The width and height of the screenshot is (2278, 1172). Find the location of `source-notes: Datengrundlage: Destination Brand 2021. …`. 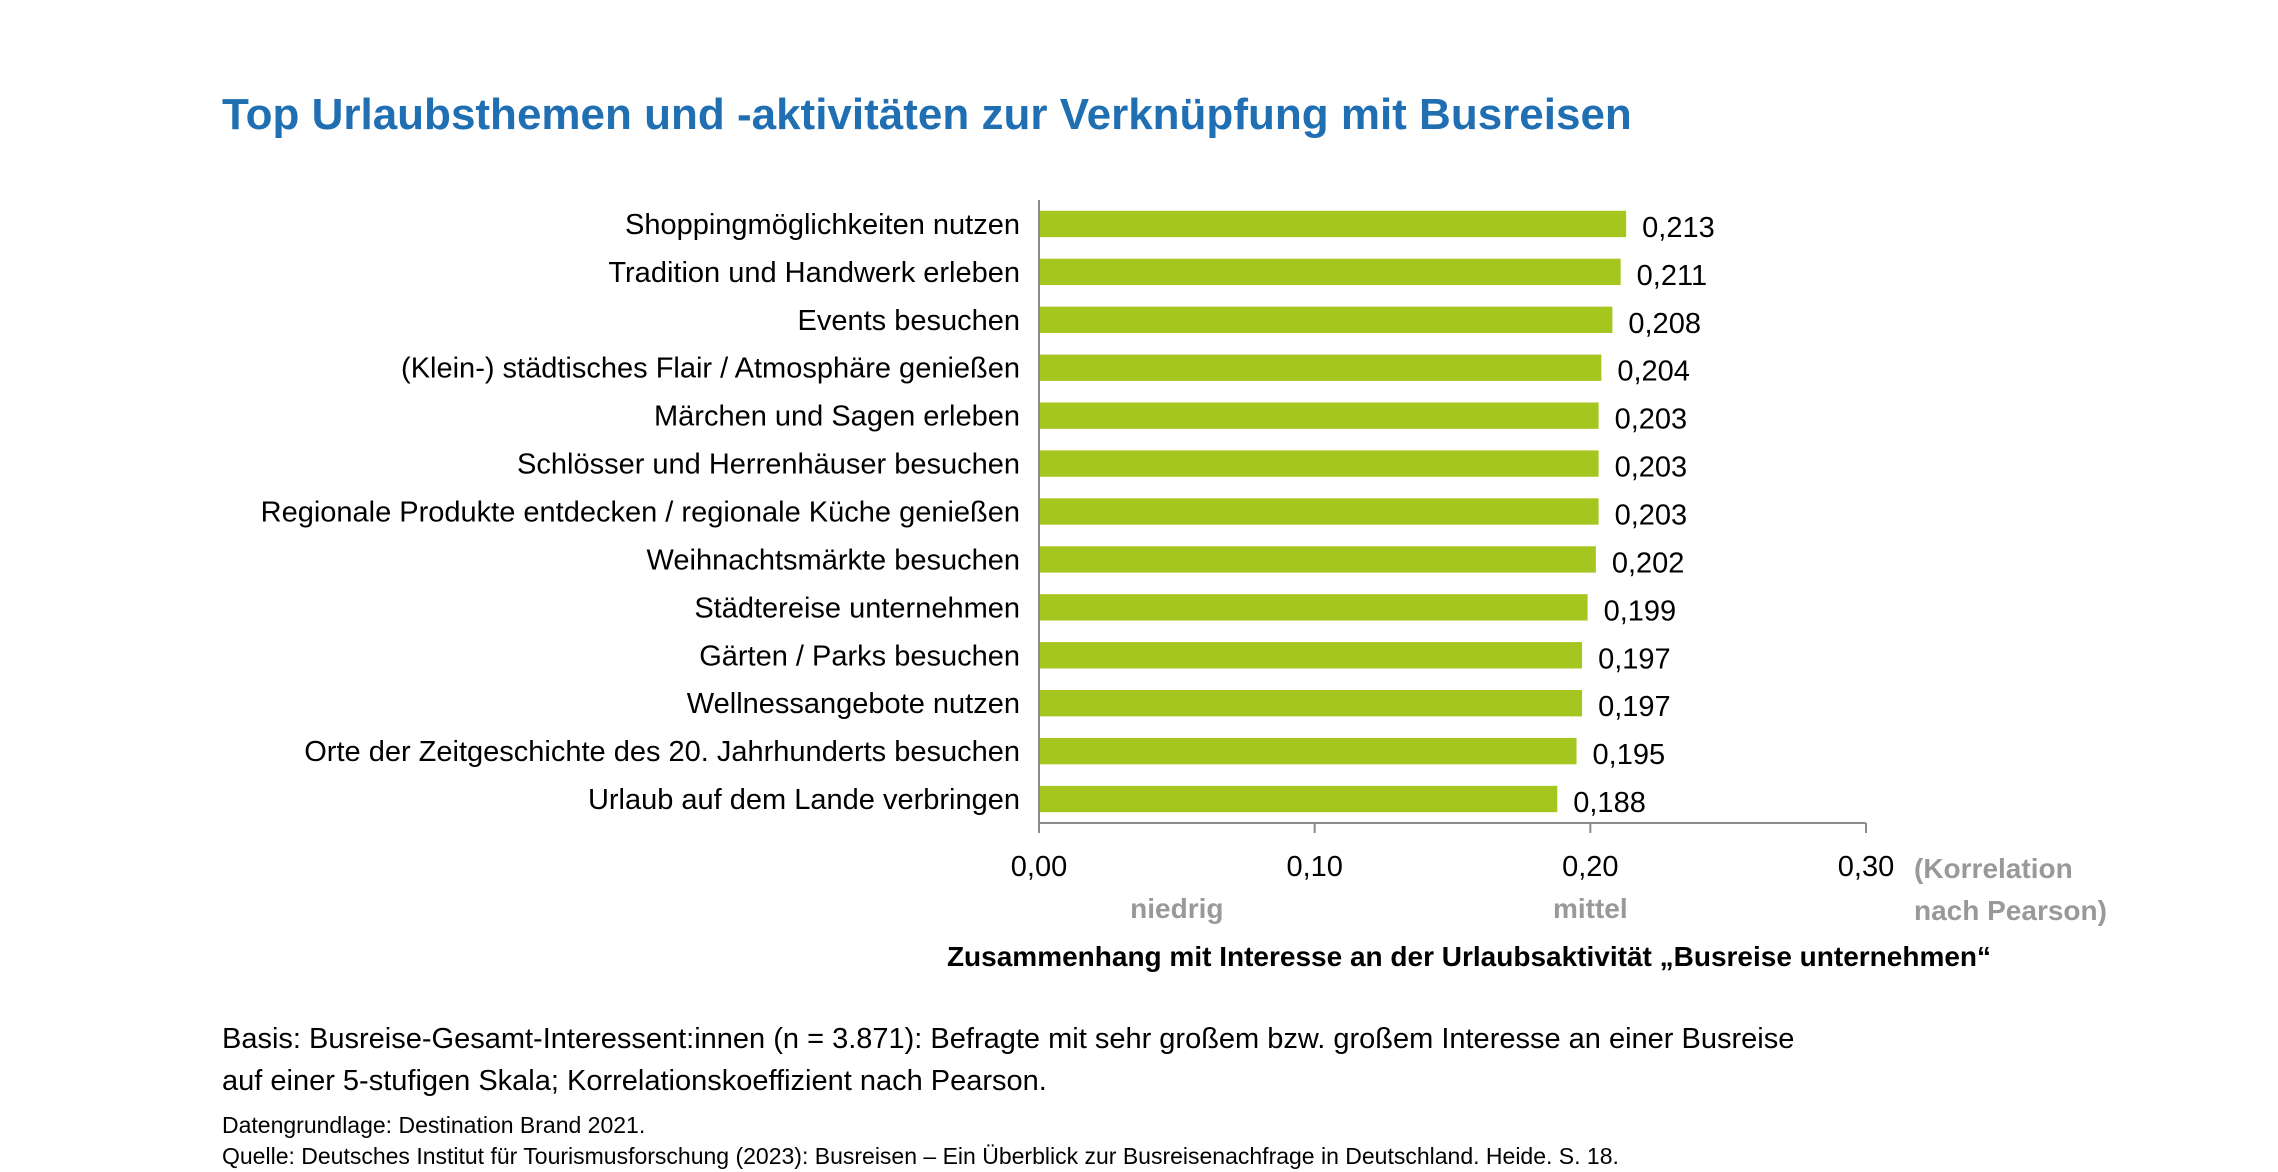

source-notes: Datengrundlage: Destination Brand 2021. … is located at coordinates (920, 1141).